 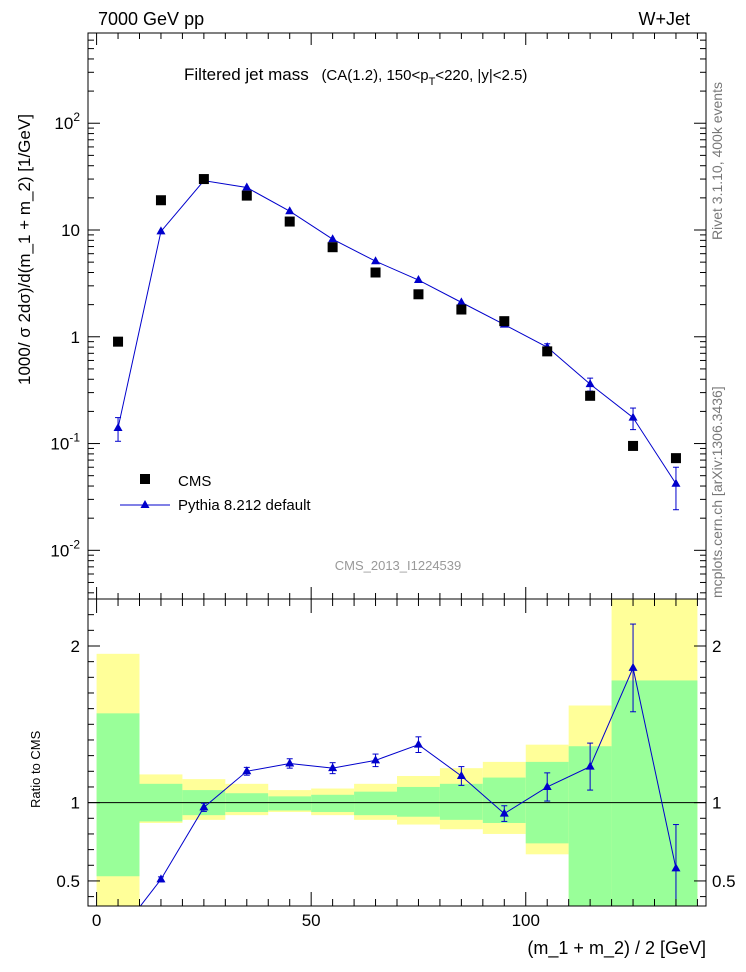 What do you see at coordinates (481, 75) in the screenshot?
I see `plot-title-sub-suffix: <220, |y|<2.5)` at bounding box center [481, 75].